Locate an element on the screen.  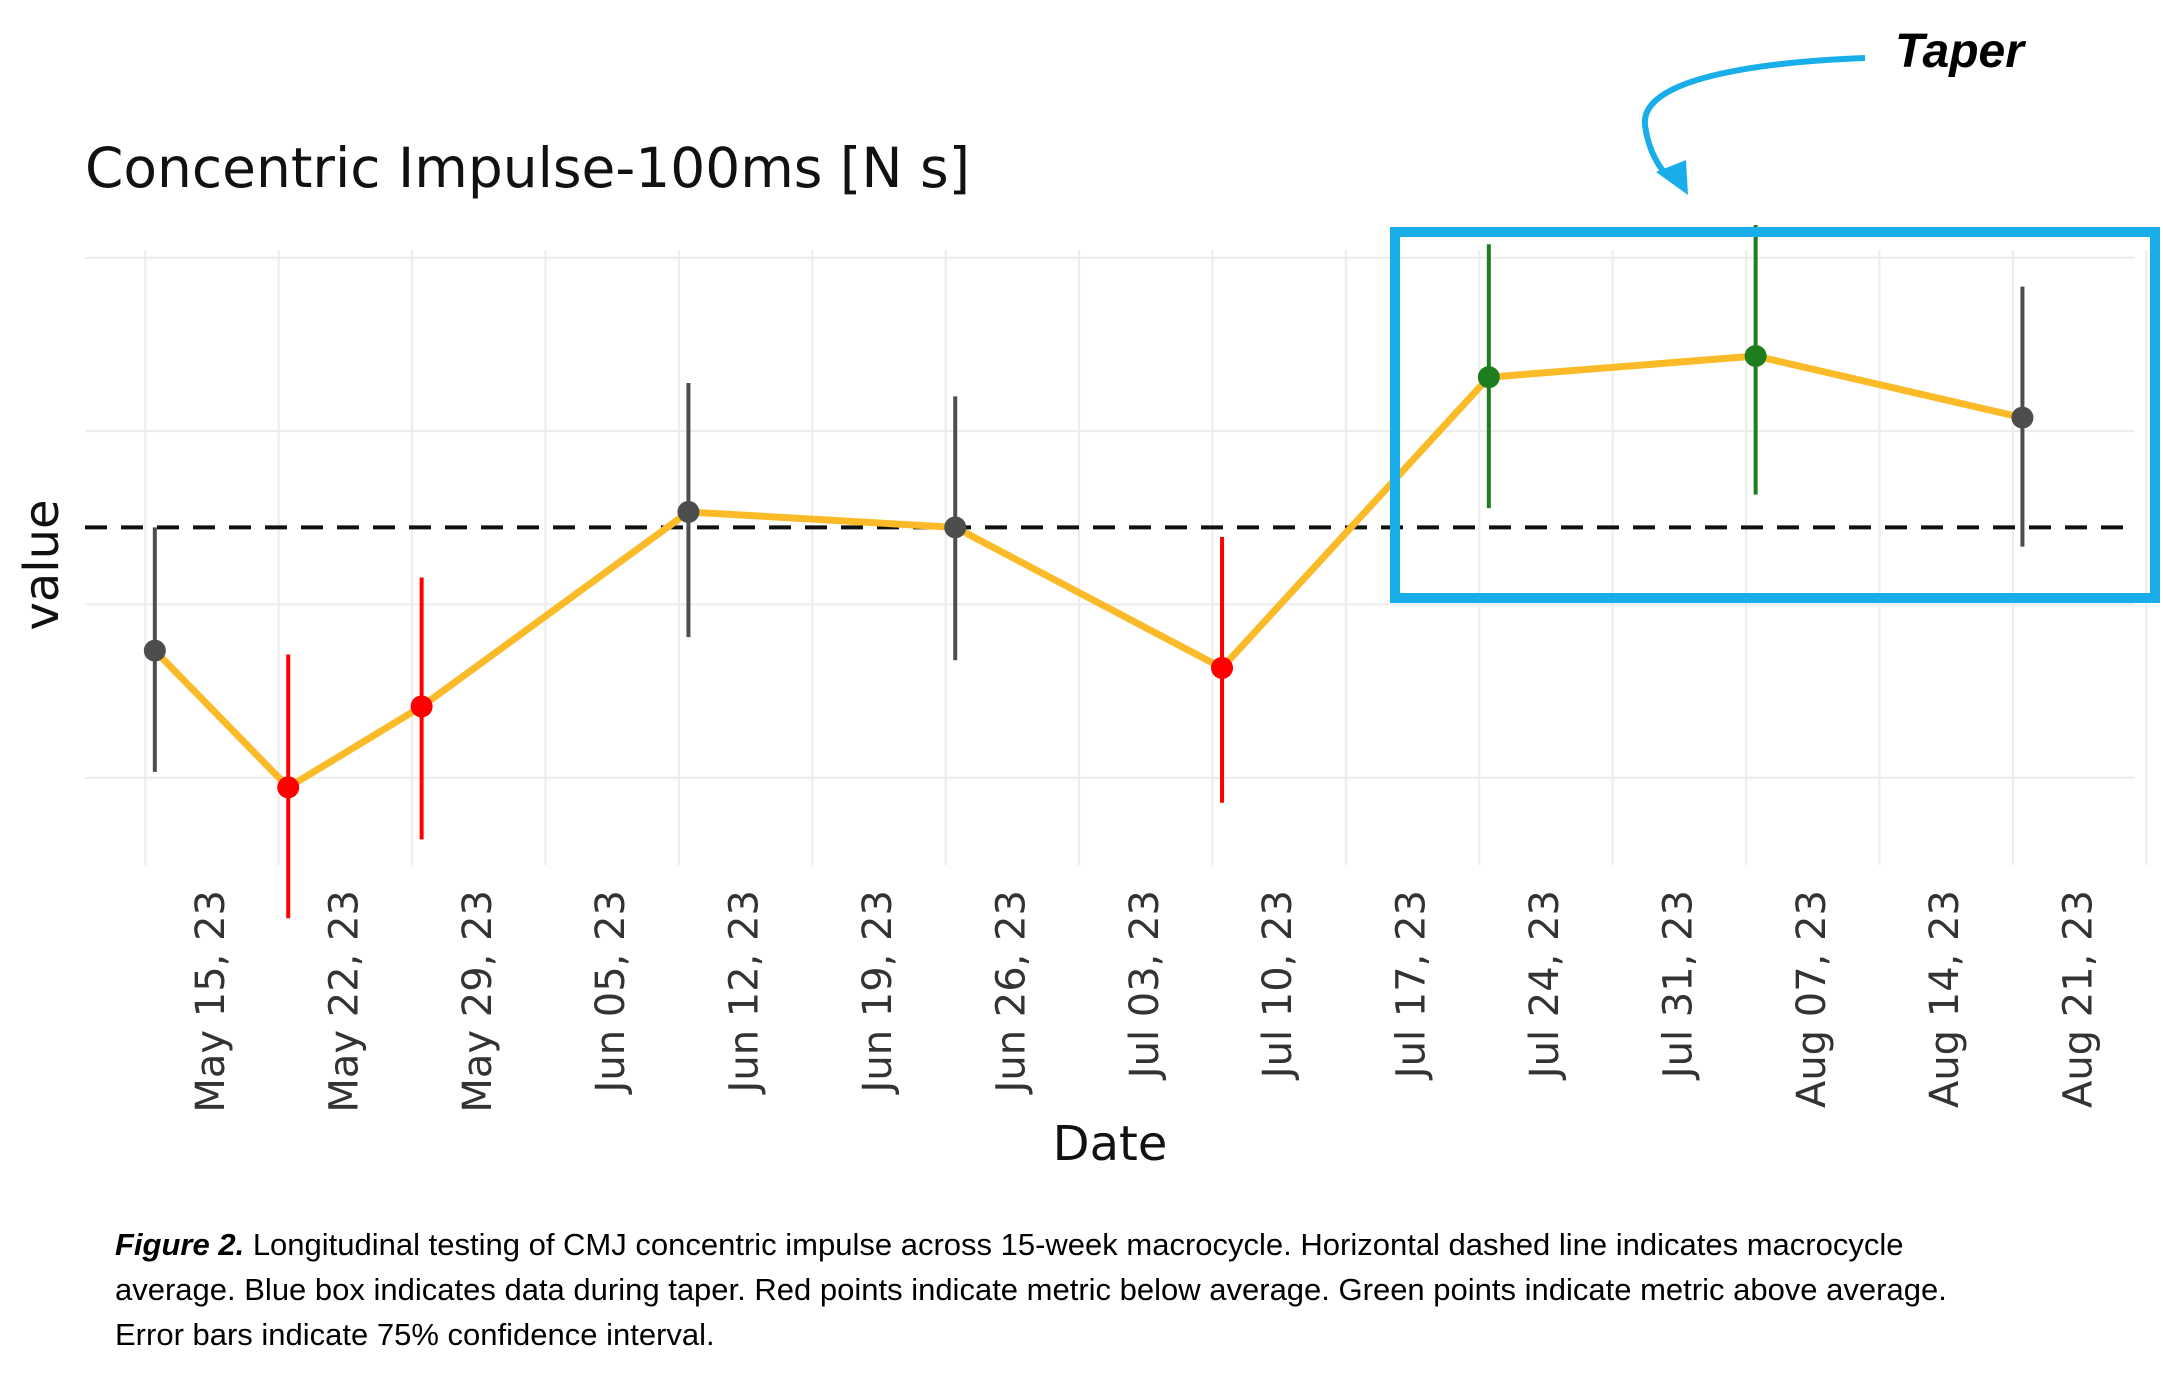
x-tick-label: Jul 10, 23 is located at coordinates (1278, 985).